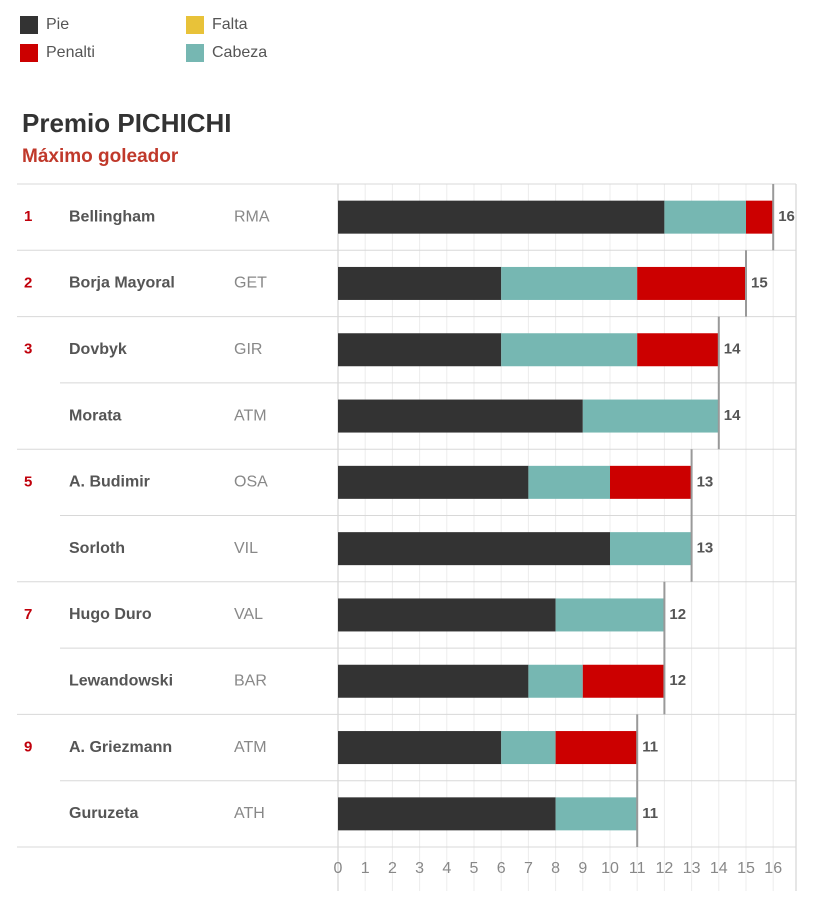 The width and height of the screenshot is (822, 900). Describe the element at coordinates (180, 42) in the screenshot. I see `legend: Pie Falta Penalti Cabeza` at that location.